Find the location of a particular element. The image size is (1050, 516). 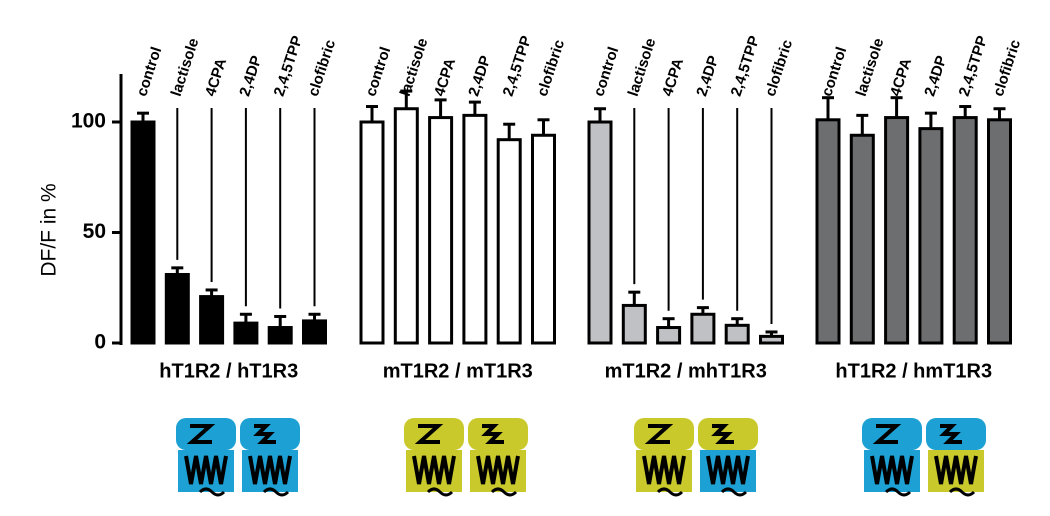

group-label: mT1R2 / mhT1R3 is located at coordinates (686, 371).